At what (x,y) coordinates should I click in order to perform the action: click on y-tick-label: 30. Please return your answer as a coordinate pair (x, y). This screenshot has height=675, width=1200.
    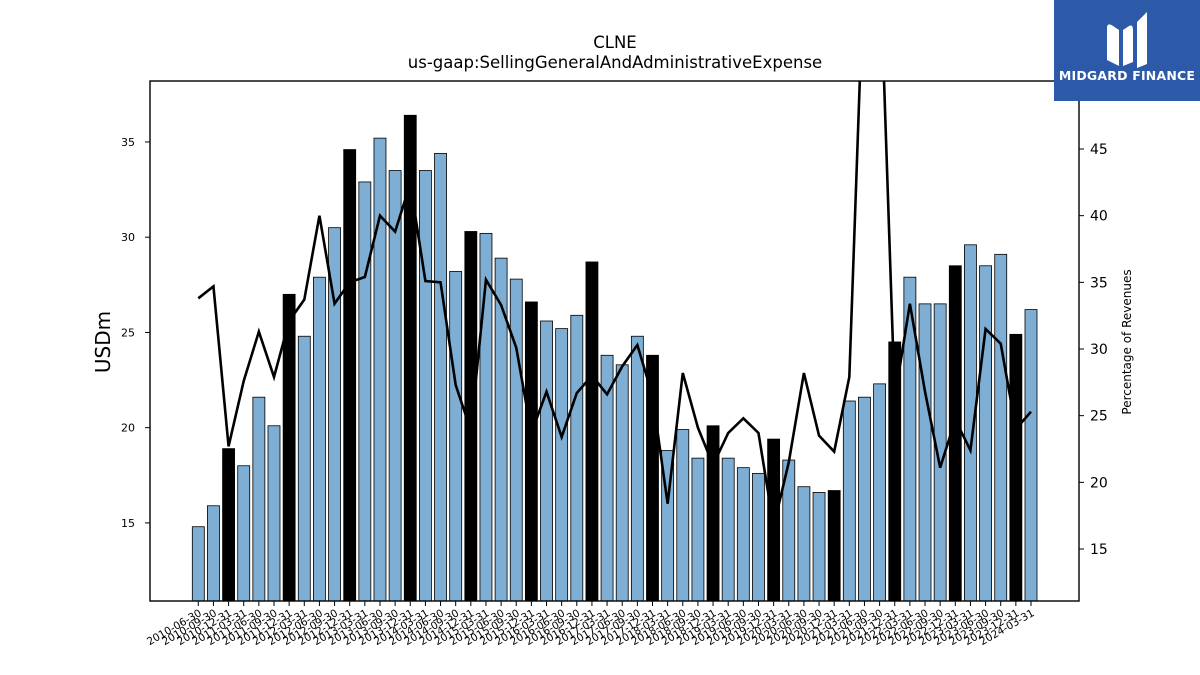
    Looking at the image, I should click on (128, 237).